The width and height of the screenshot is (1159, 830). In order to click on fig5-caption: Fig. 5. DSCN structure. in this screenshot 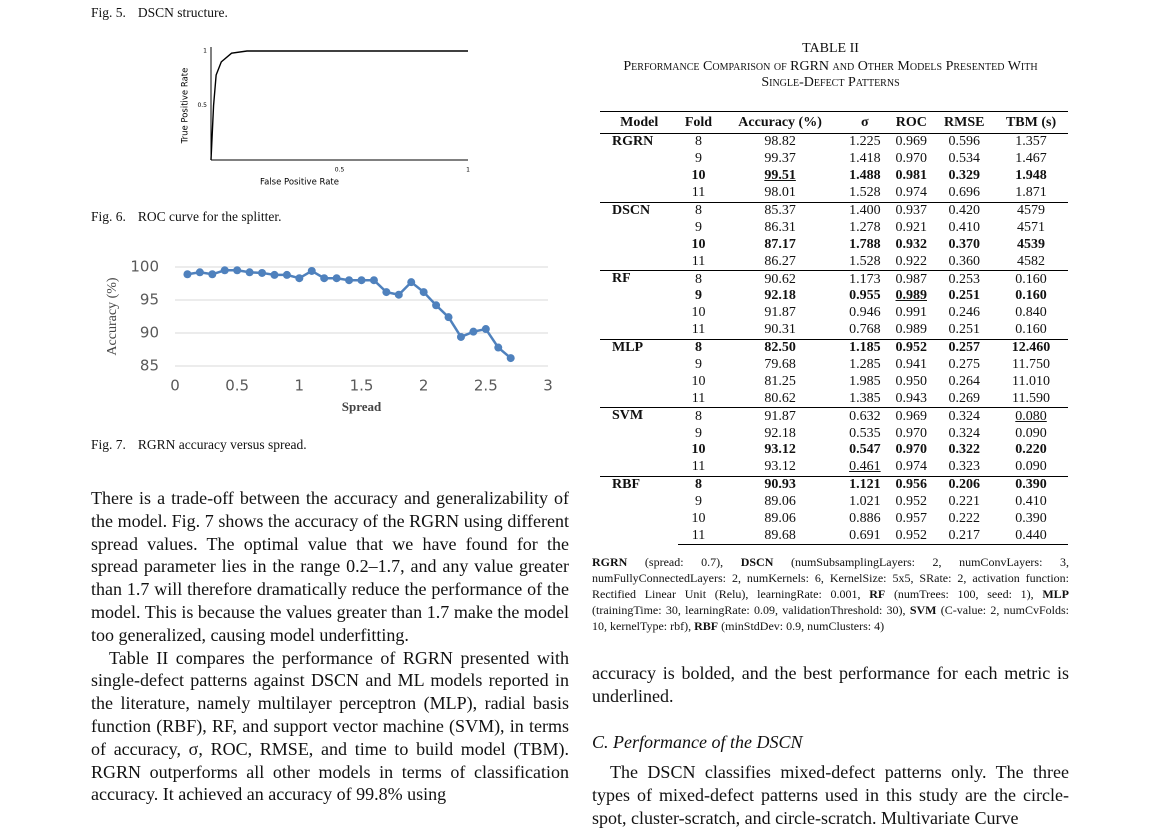, I will do `click(159, 13)`.